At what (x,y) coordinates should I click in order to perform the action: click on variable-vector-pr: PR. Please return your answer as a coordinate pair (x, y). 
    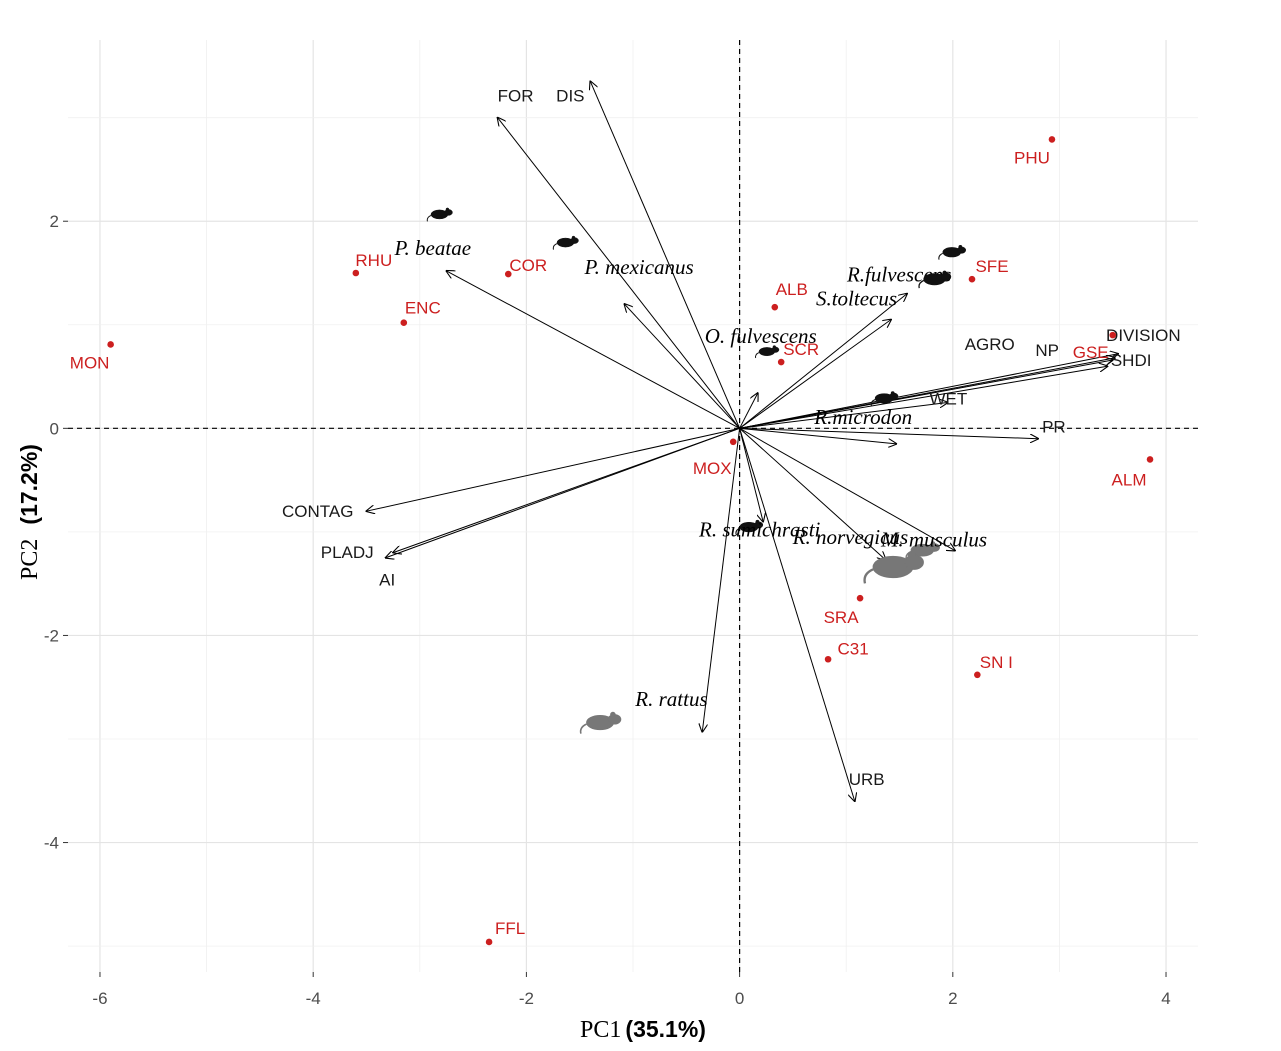
    Looking at the image, I should click on (902, 428).